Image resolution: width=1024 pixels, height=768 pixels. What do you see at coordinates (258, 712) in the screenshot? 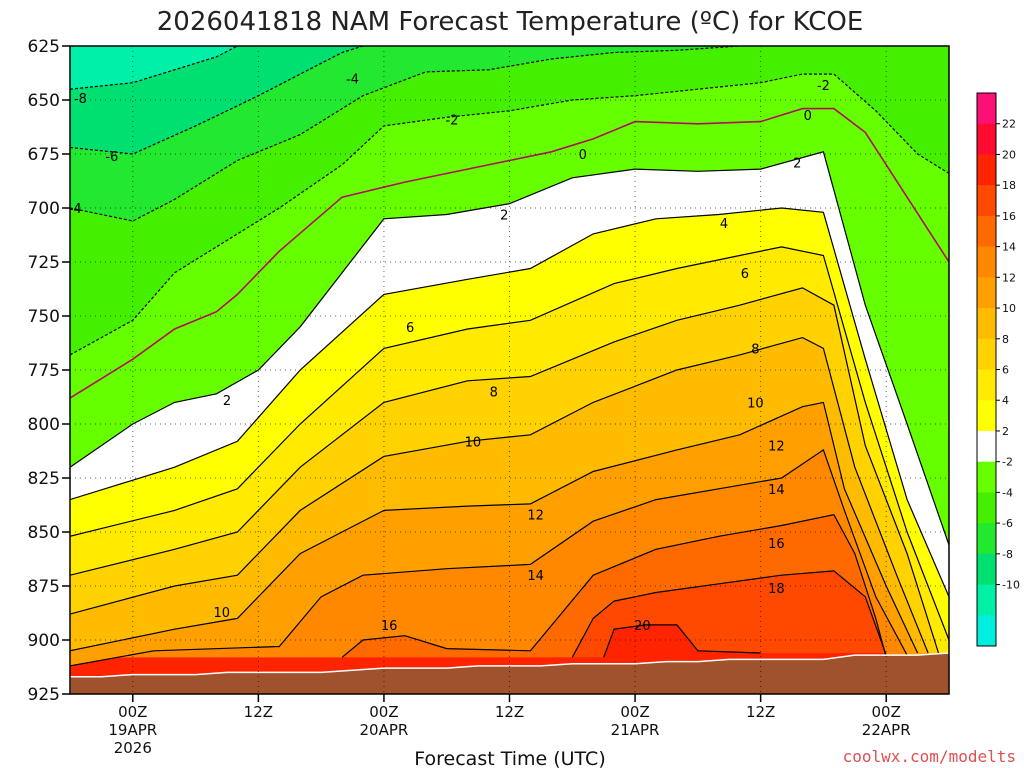
I see `x-tick-label-12: 12Z` at bounding box center [258, 712].